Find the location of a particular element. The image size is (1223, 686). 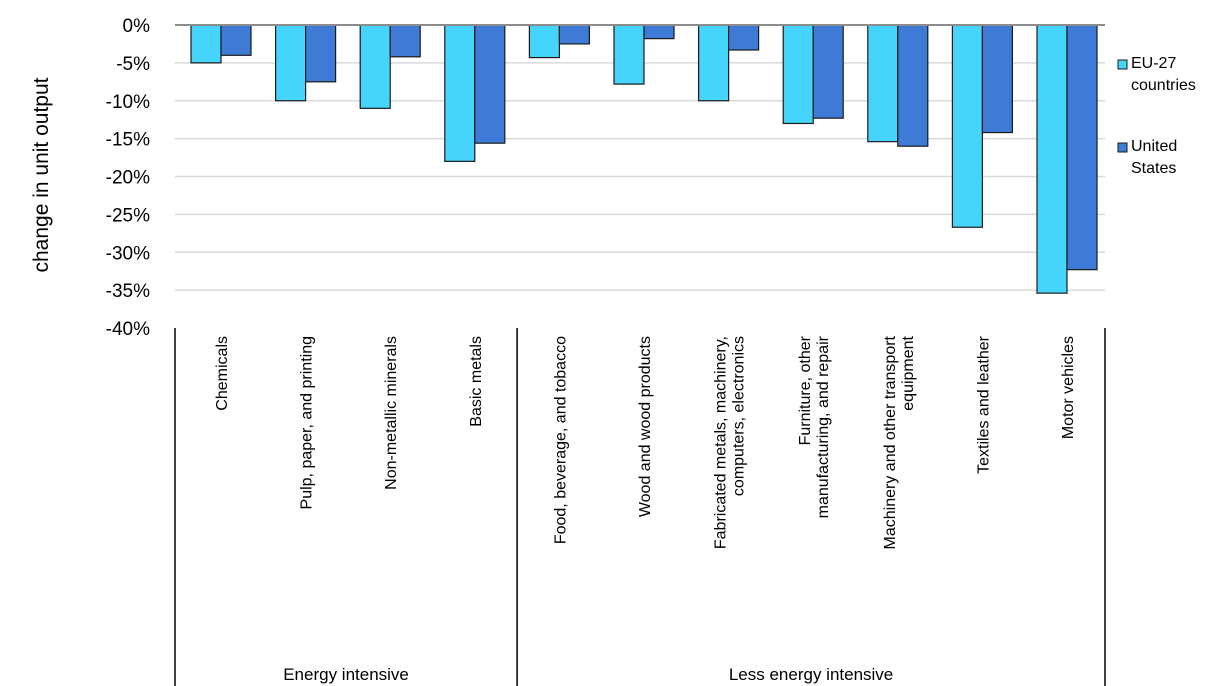

category-label: manufacturing, and repair is located at coordinates (823, 426).